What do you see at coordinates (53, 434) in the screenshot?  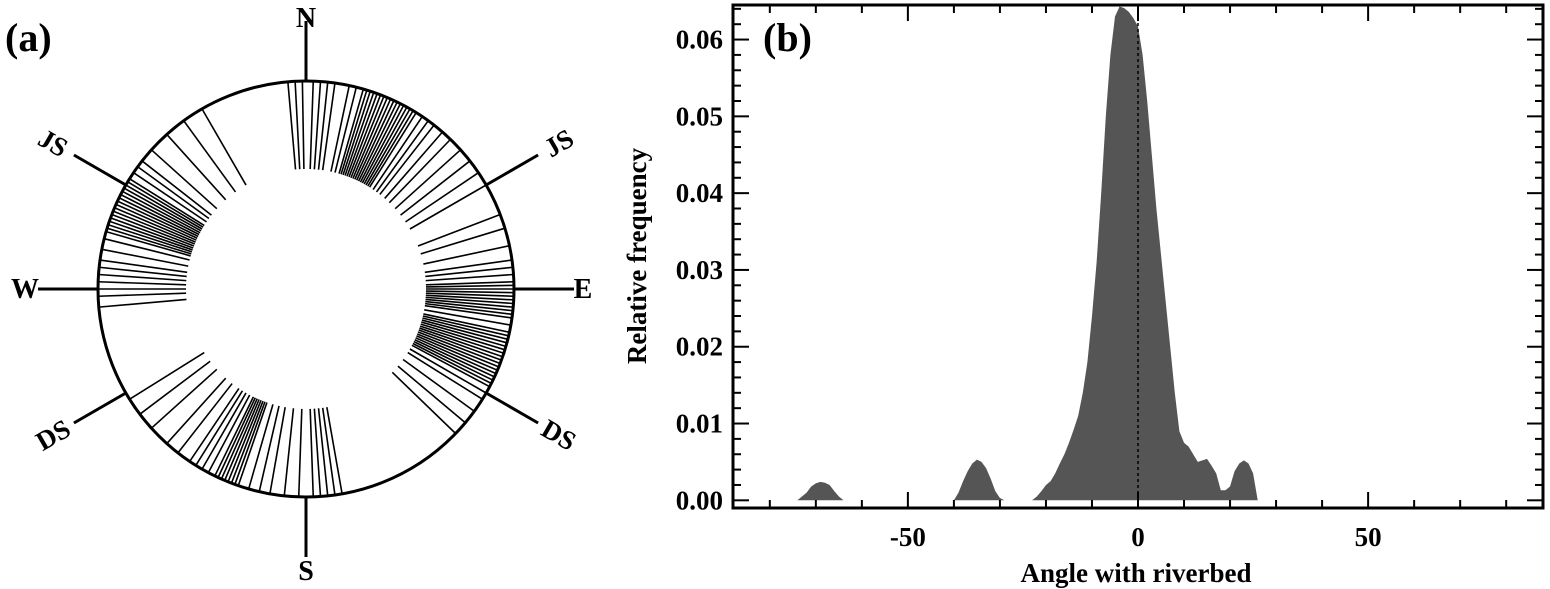 I see `rose-marker-label: DS` at bounding box center [53, 434].